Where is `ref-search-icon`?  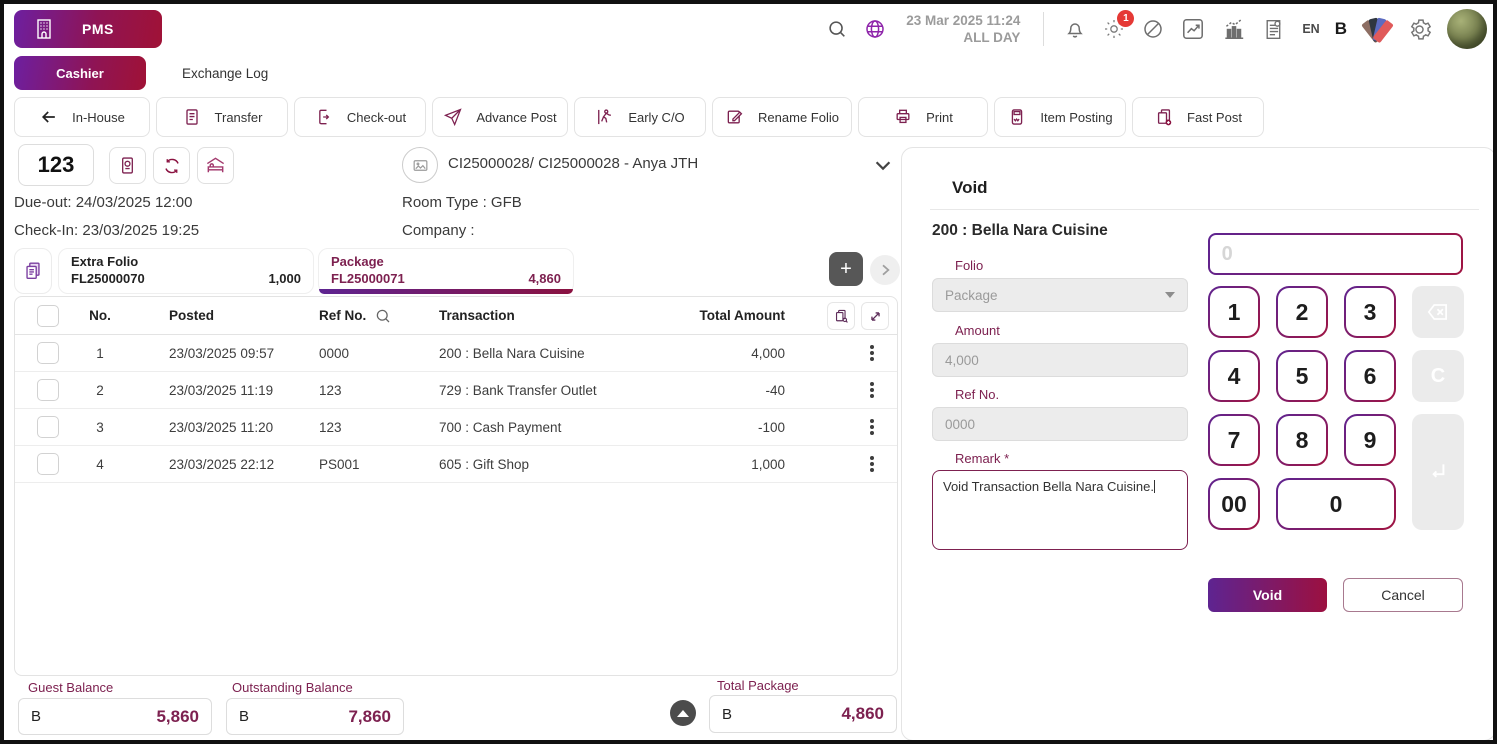
ref-search-icon is located at coordinates (383, 316).